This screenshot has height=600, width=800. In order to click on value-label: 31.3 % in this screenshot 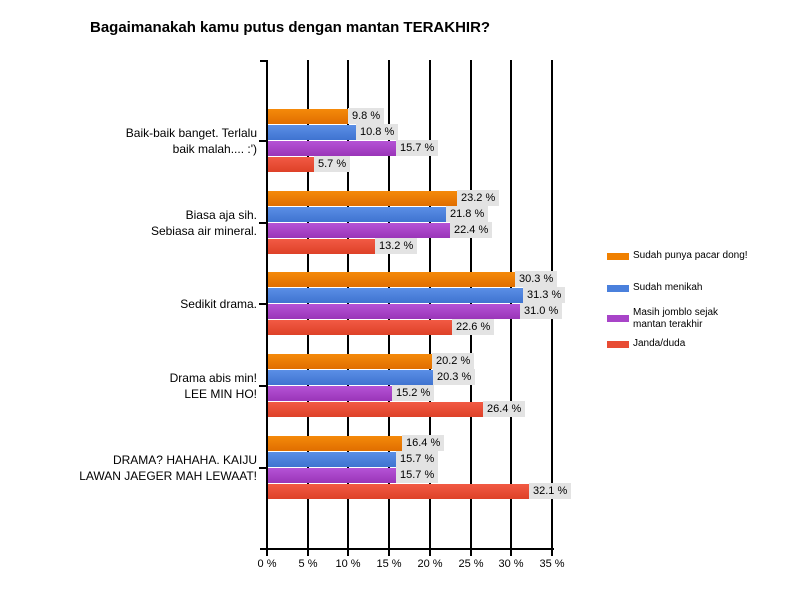, I will do `click(544, 295)`.